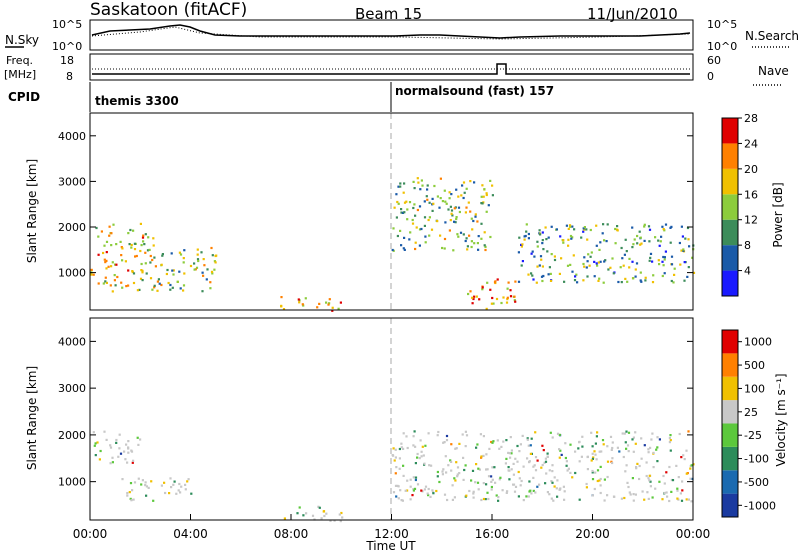 This screenshot has width=800, height=554. What do you see at coordinates (281, 97) in the screenshot?
I see `cpid-row: CPID themis 3300 normalsound (fast) 157` at bounding box center [281, 97].